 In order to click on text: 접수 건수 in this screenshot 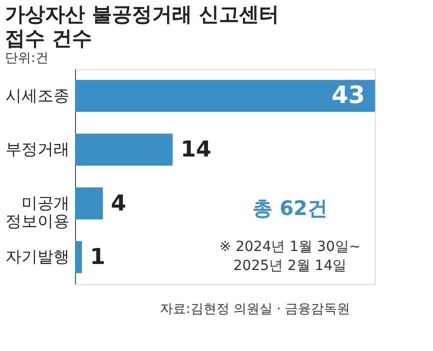, I will do `click(48, 38)`.